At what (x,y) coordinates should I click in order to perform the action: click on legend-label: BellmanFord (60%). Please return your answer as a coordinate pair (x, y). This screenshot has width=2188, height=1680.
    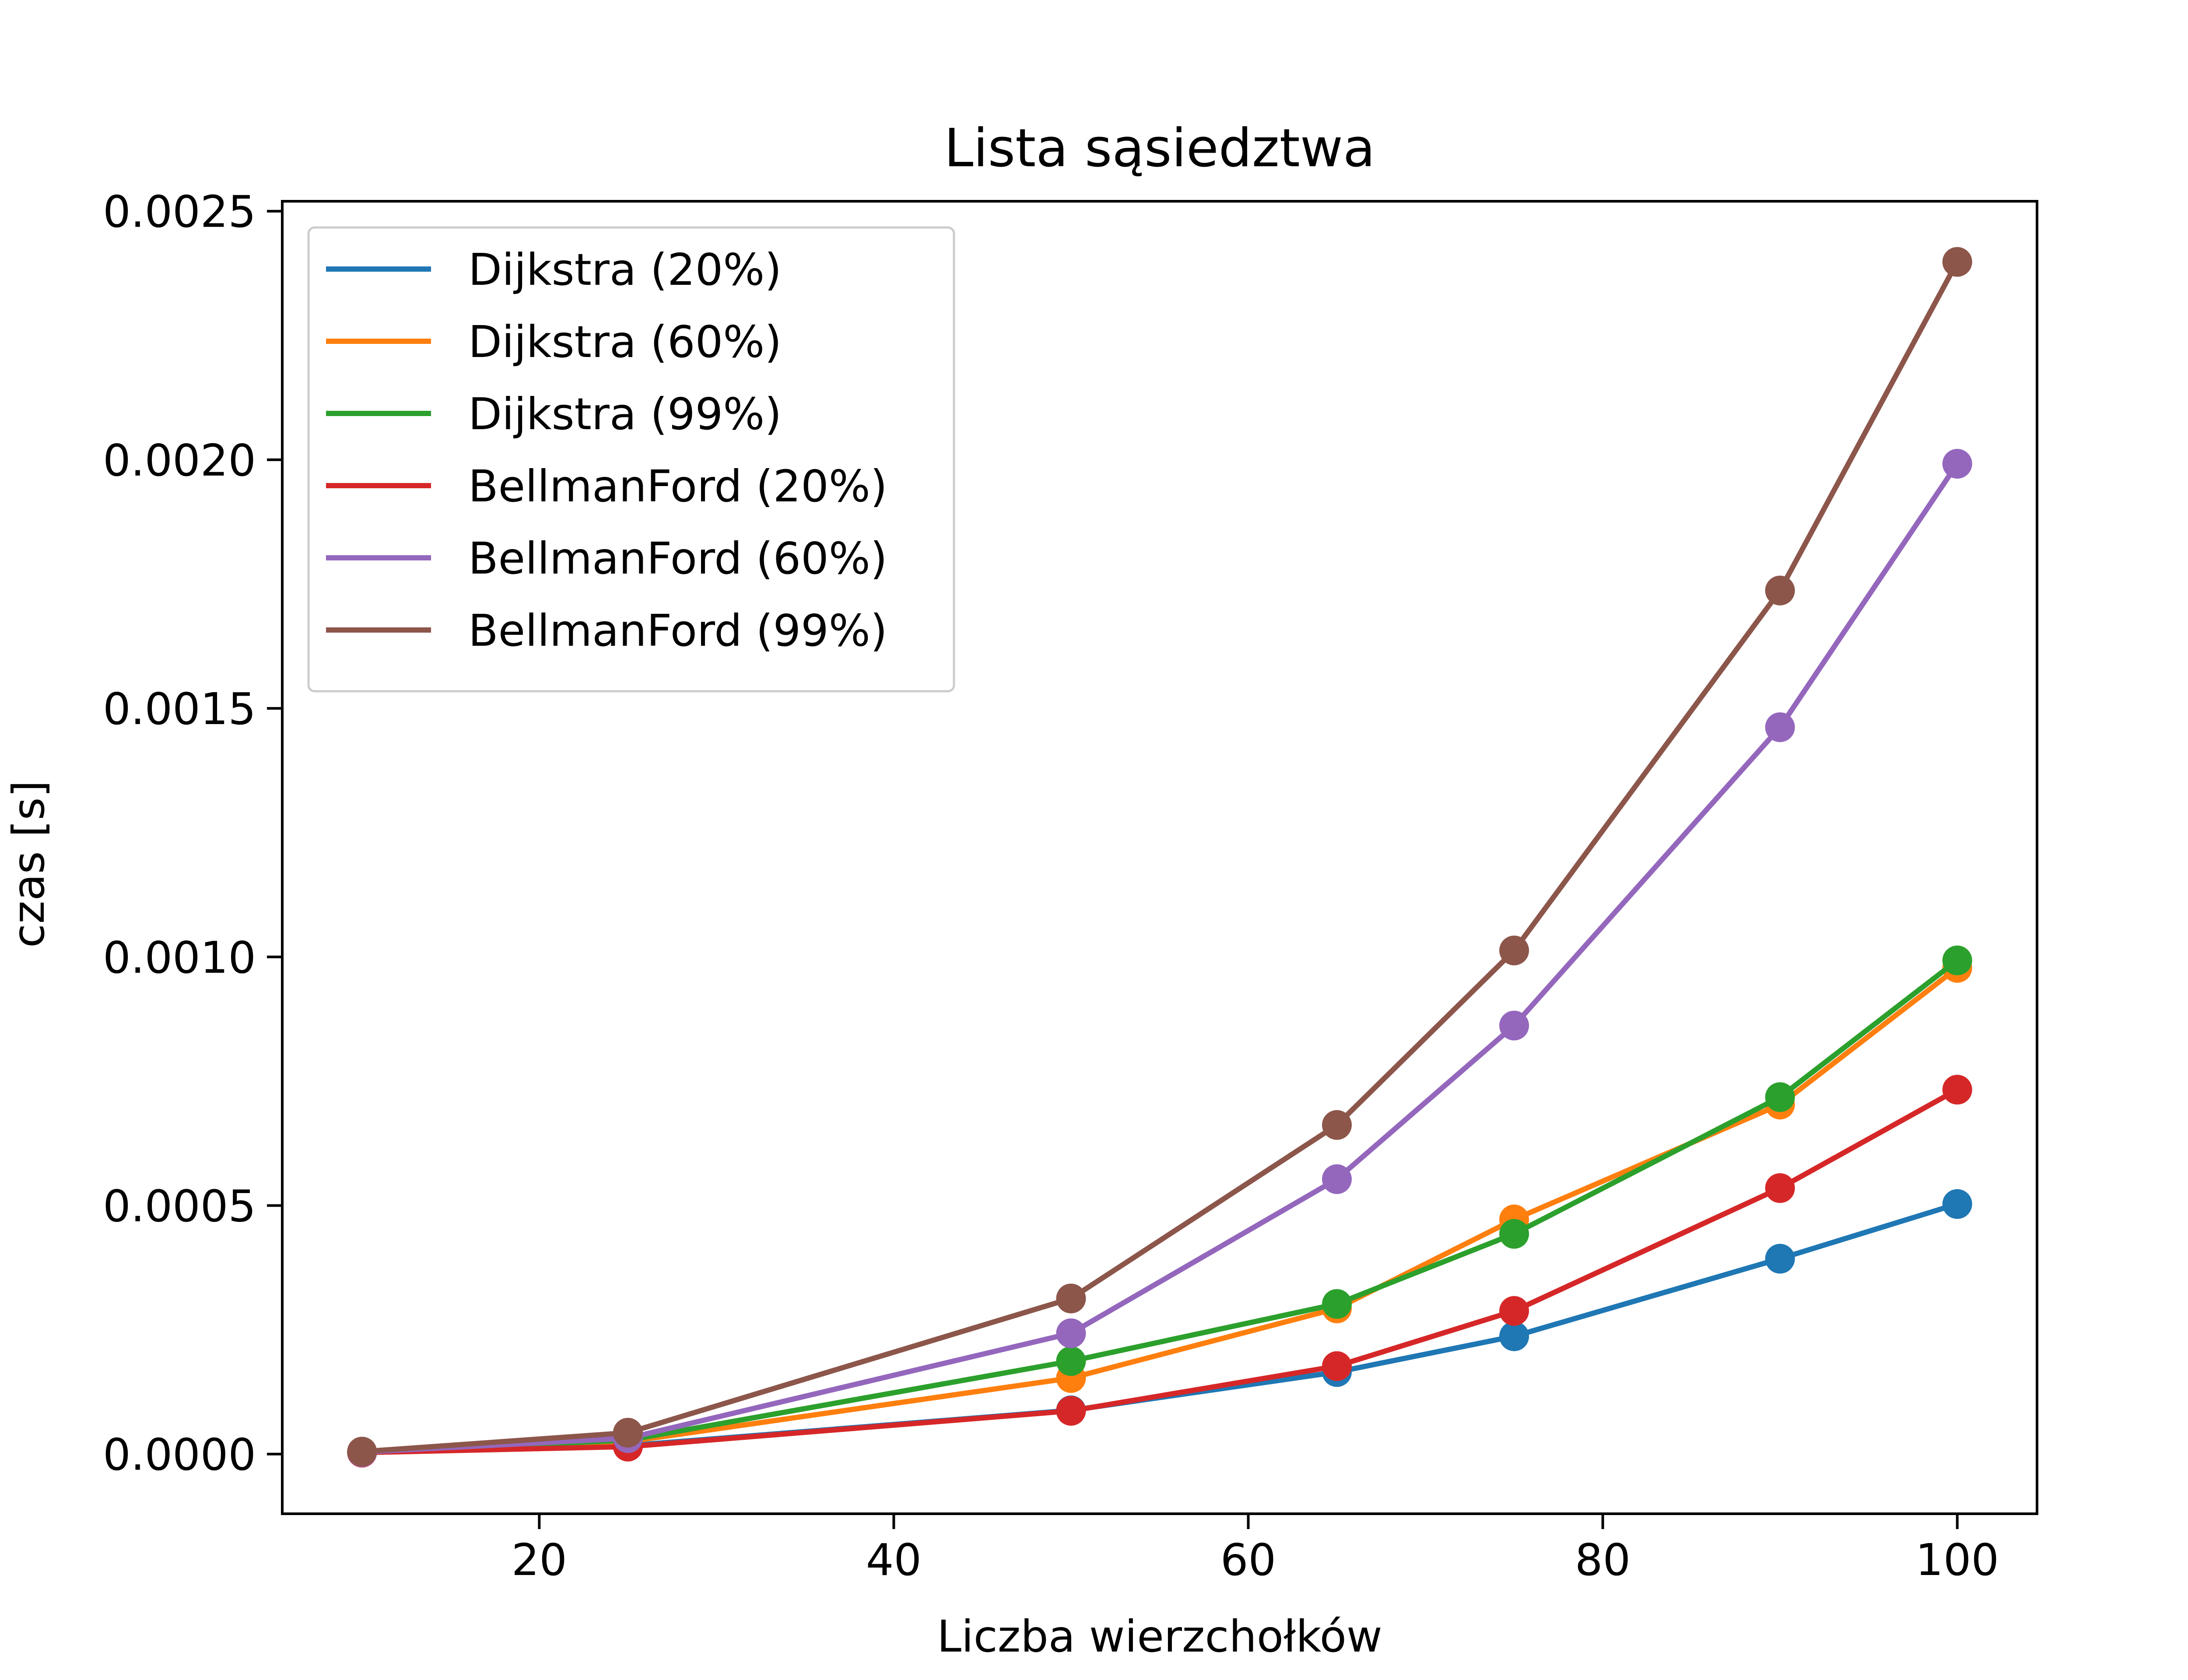
    Looking at the image, I should click on (677, 558).